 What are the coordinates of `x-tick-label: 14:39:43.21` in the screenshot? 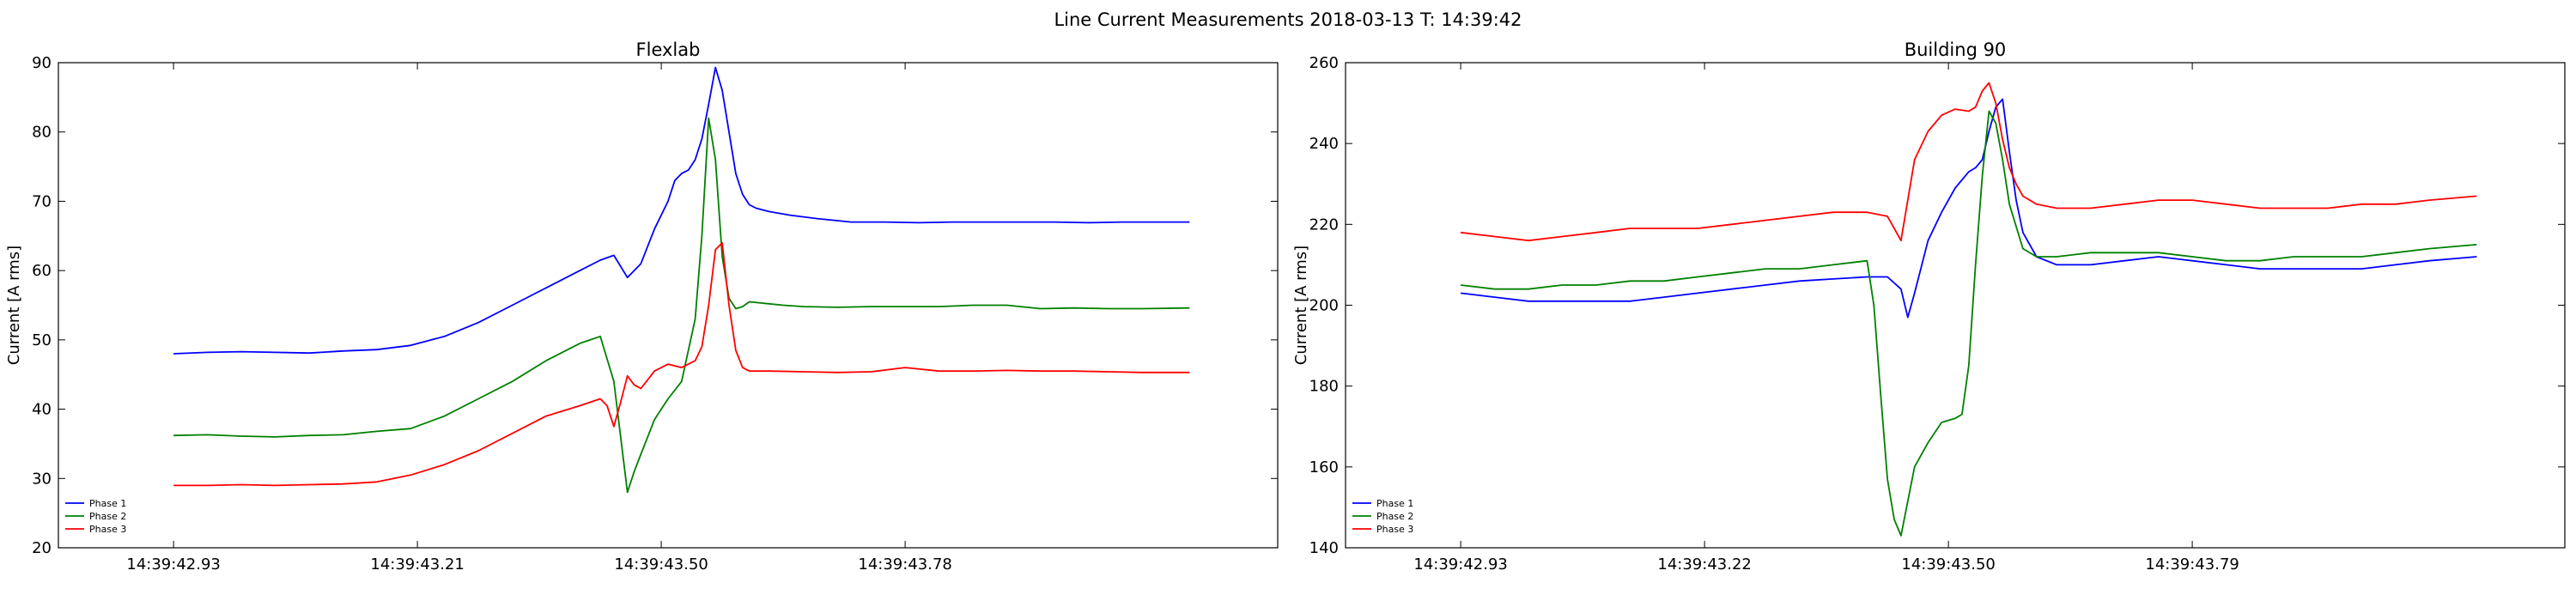 It's located at (417, 564).